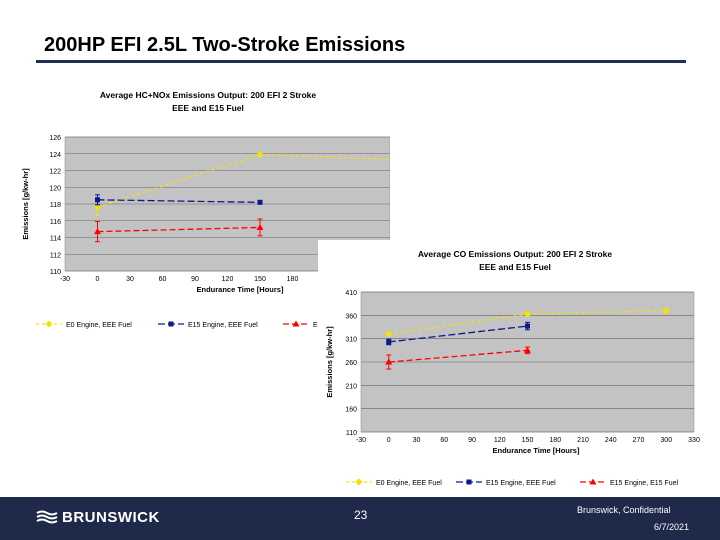 The image size is (720, 540). Describe the element at coordinates (351, 410) in the screenshot. I see `co-ytick-label: 160` at that location.